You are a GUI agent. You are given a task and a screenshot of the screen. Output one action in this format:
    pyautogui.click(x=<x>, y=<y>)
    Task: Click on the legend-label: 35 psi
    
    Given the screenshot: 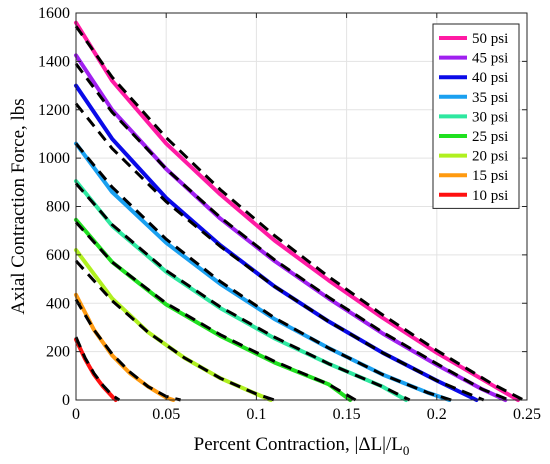 What is the action you would take?
    pyautogui.click(x=490, y=98)
    